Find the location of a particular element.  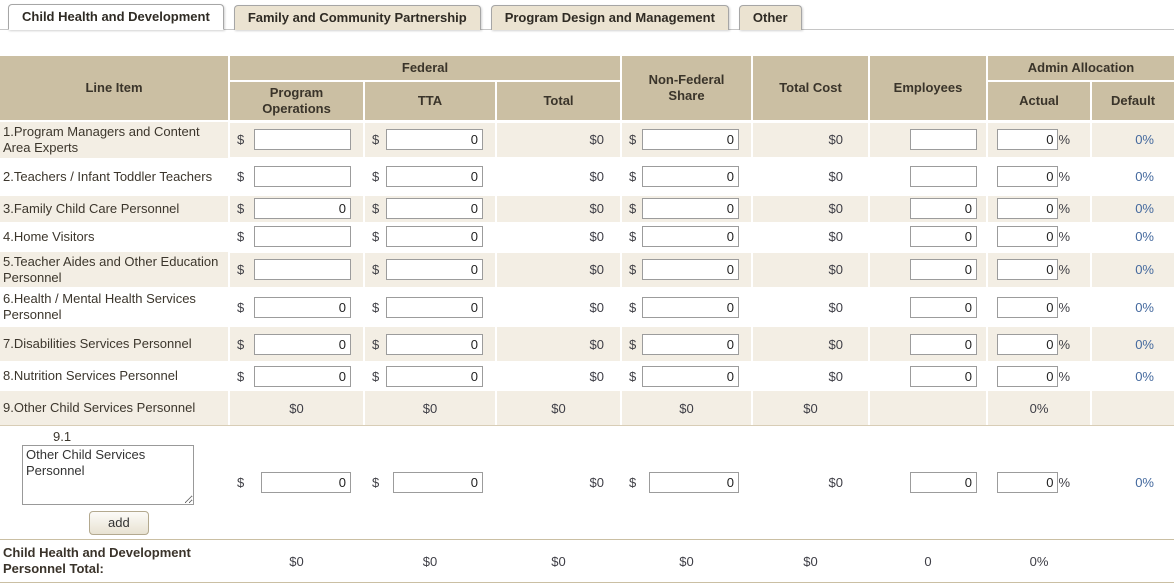

actual-allocation-total: 0% is located at coordinates (1040, 561).